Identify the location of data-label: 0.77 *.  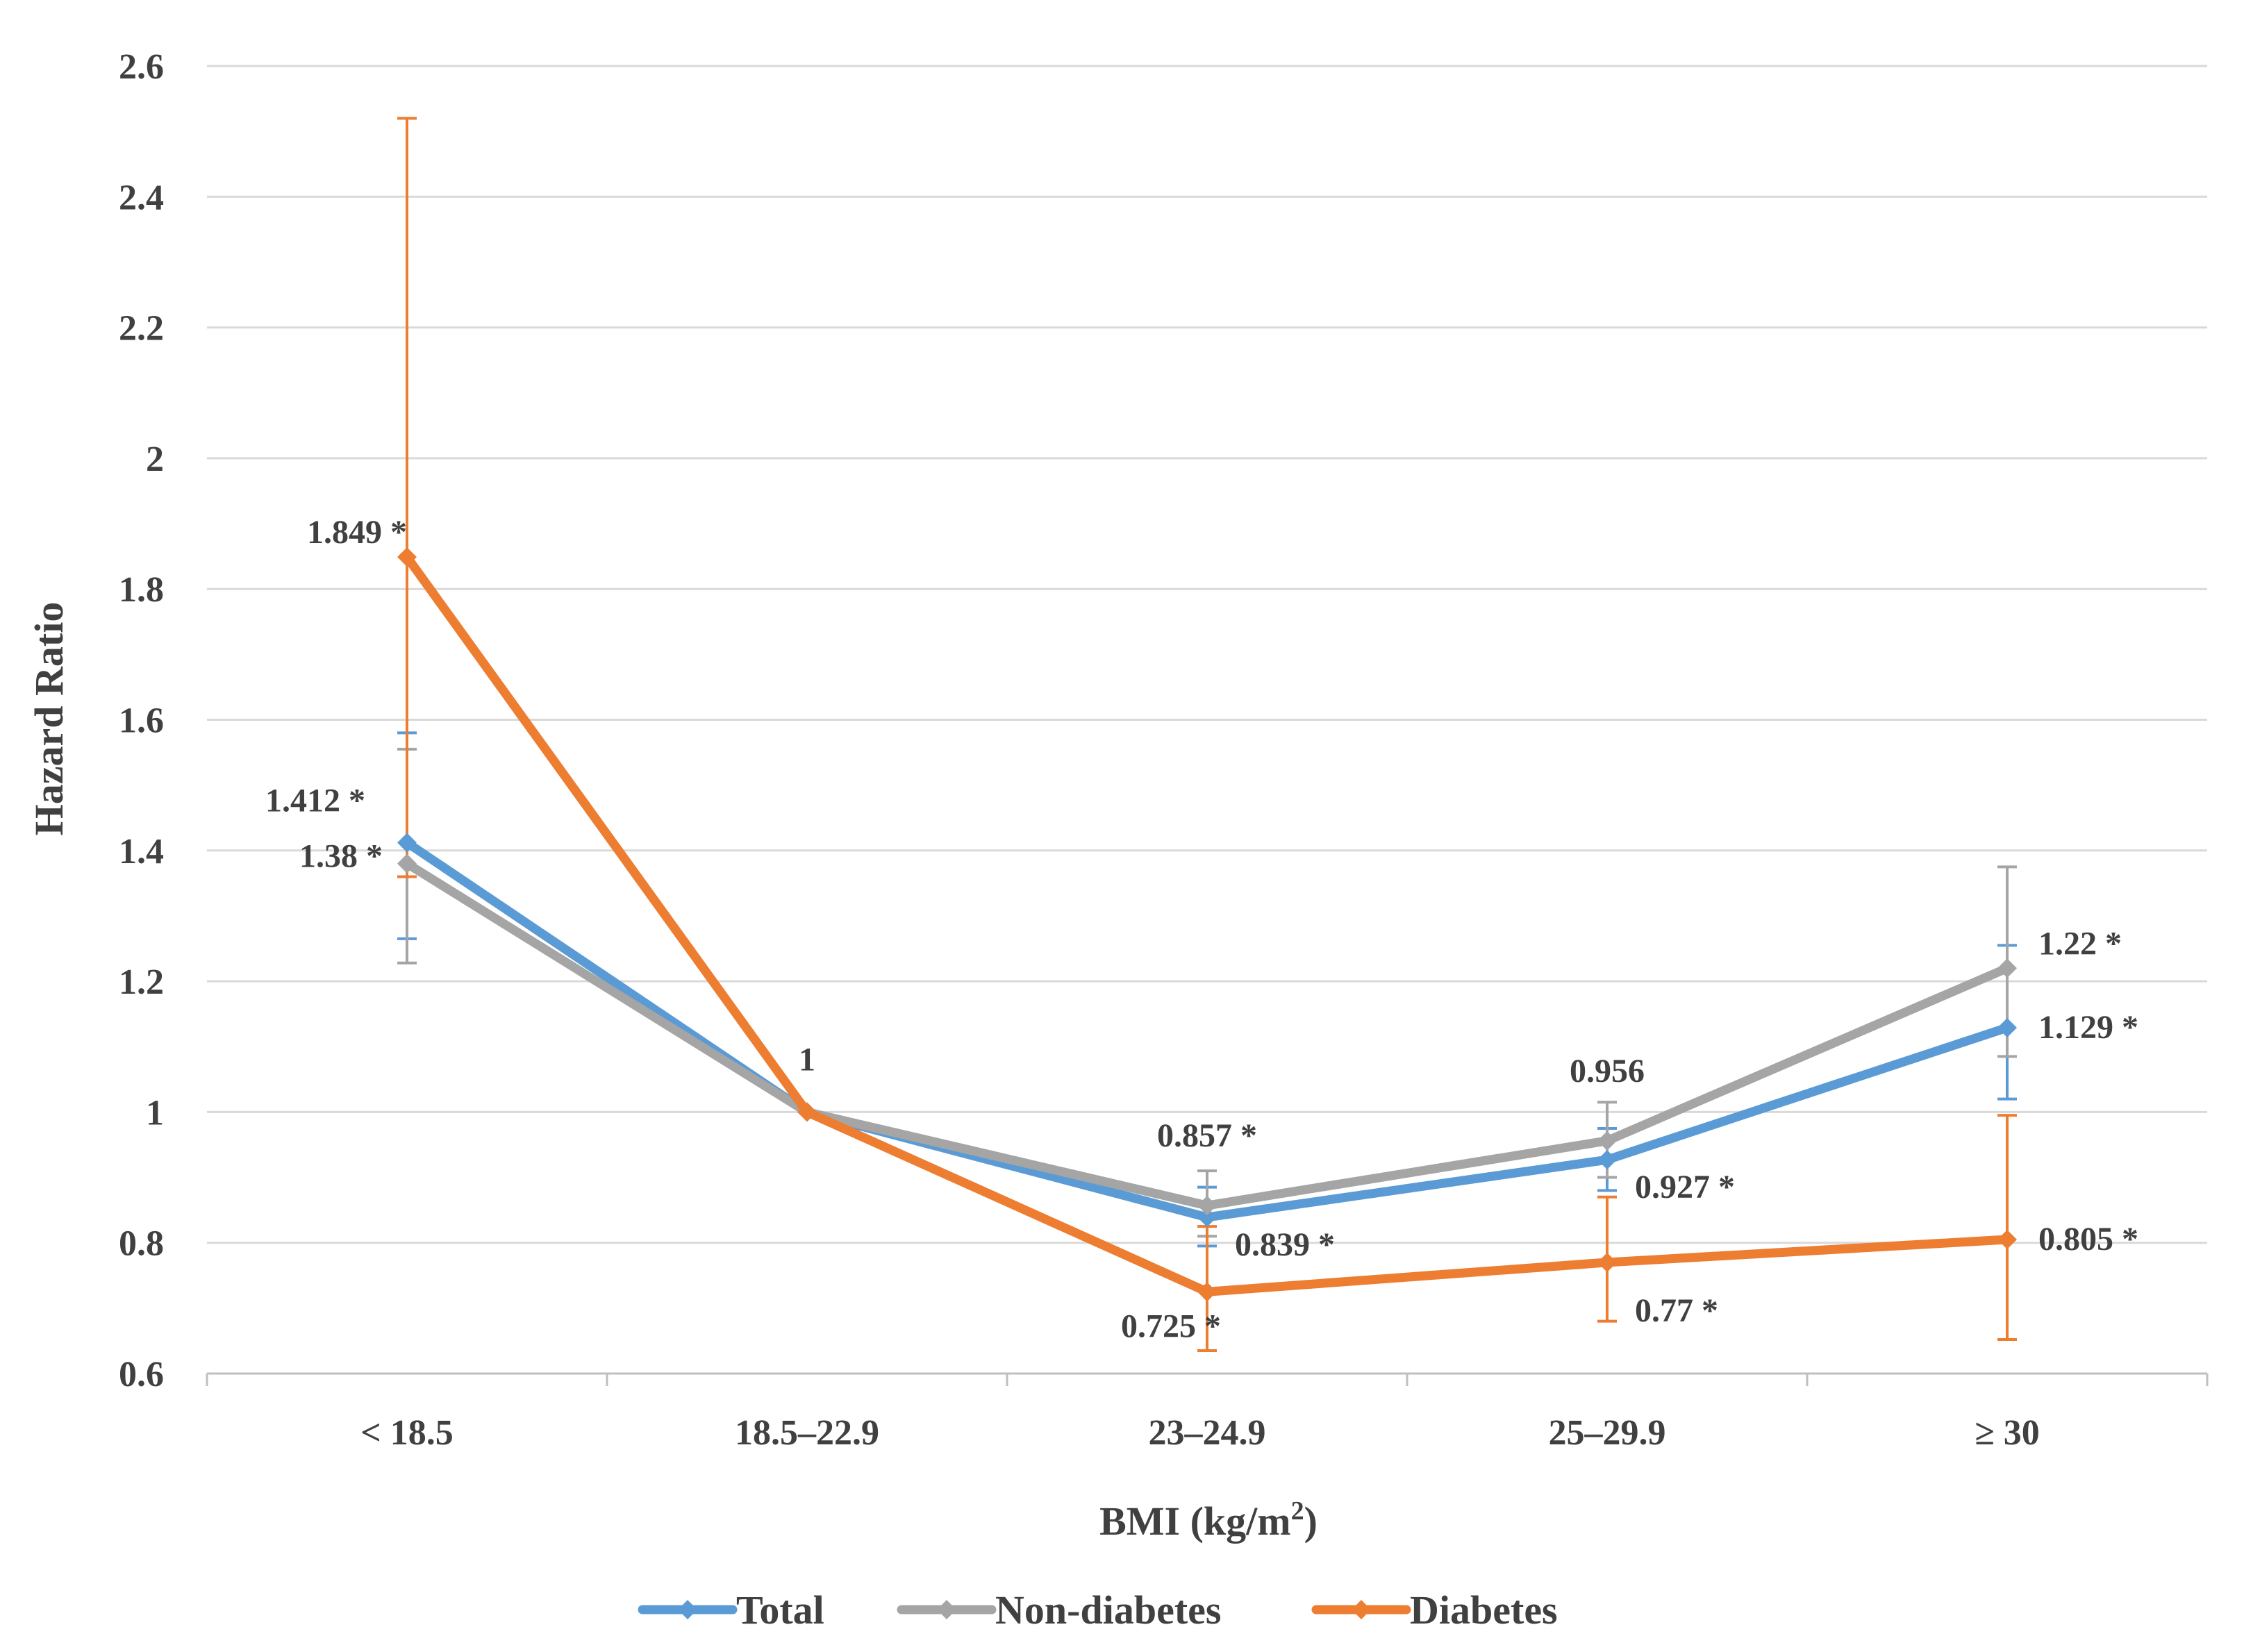
(1676, 1310).